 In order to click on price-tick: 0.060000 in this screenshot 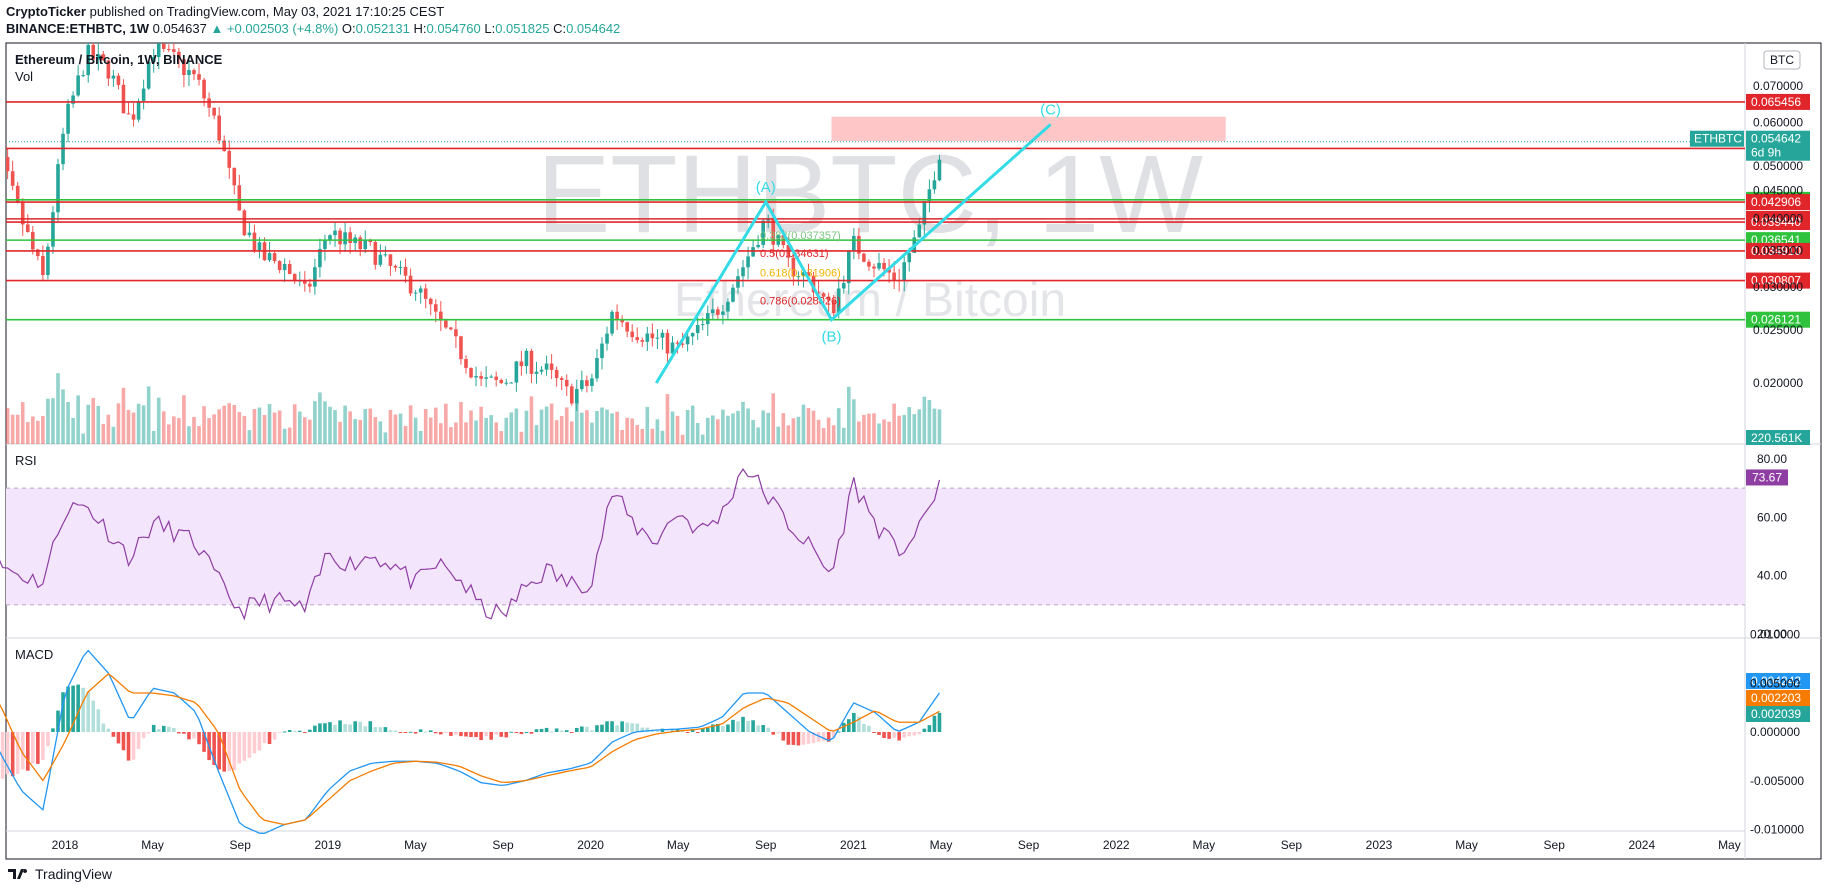, I will do `click(1778, 123)`.